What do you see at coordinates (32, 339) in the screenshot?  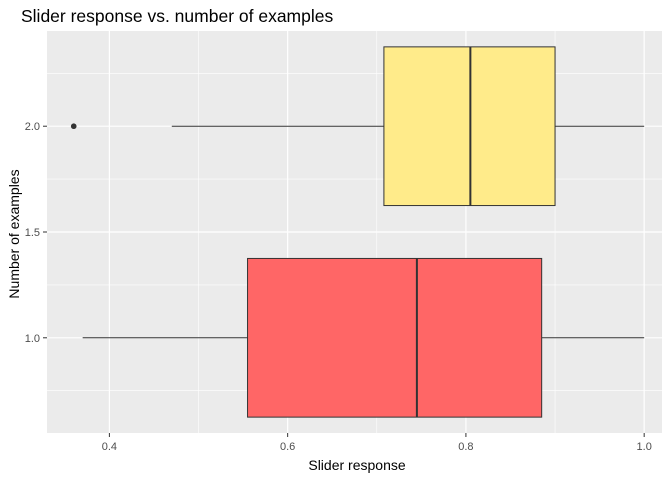 I see `y-tick-label: 1.0` at bounding box center [32, 339].